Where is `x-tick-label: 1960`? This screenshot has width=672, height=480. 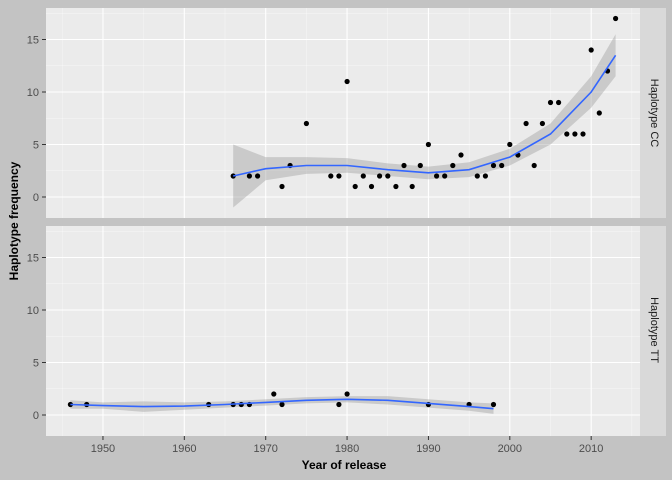
x-tick-label: 1960 is located at coordinates (184, 449).